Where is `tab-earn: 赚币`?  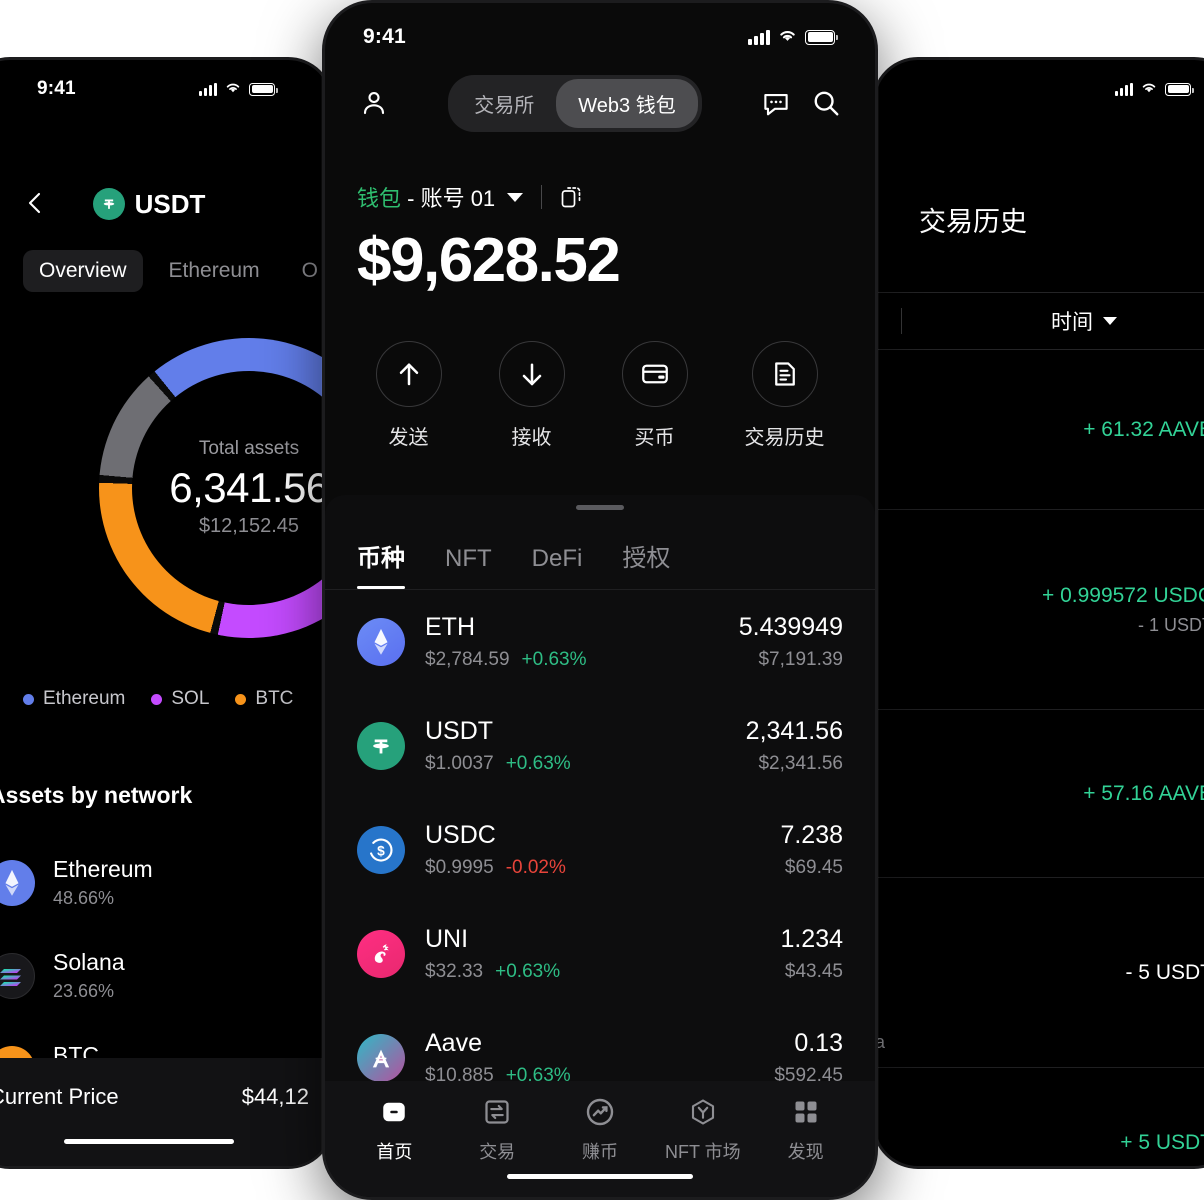 tab-earn: 赚币 is located at coordinates (600, 1129).